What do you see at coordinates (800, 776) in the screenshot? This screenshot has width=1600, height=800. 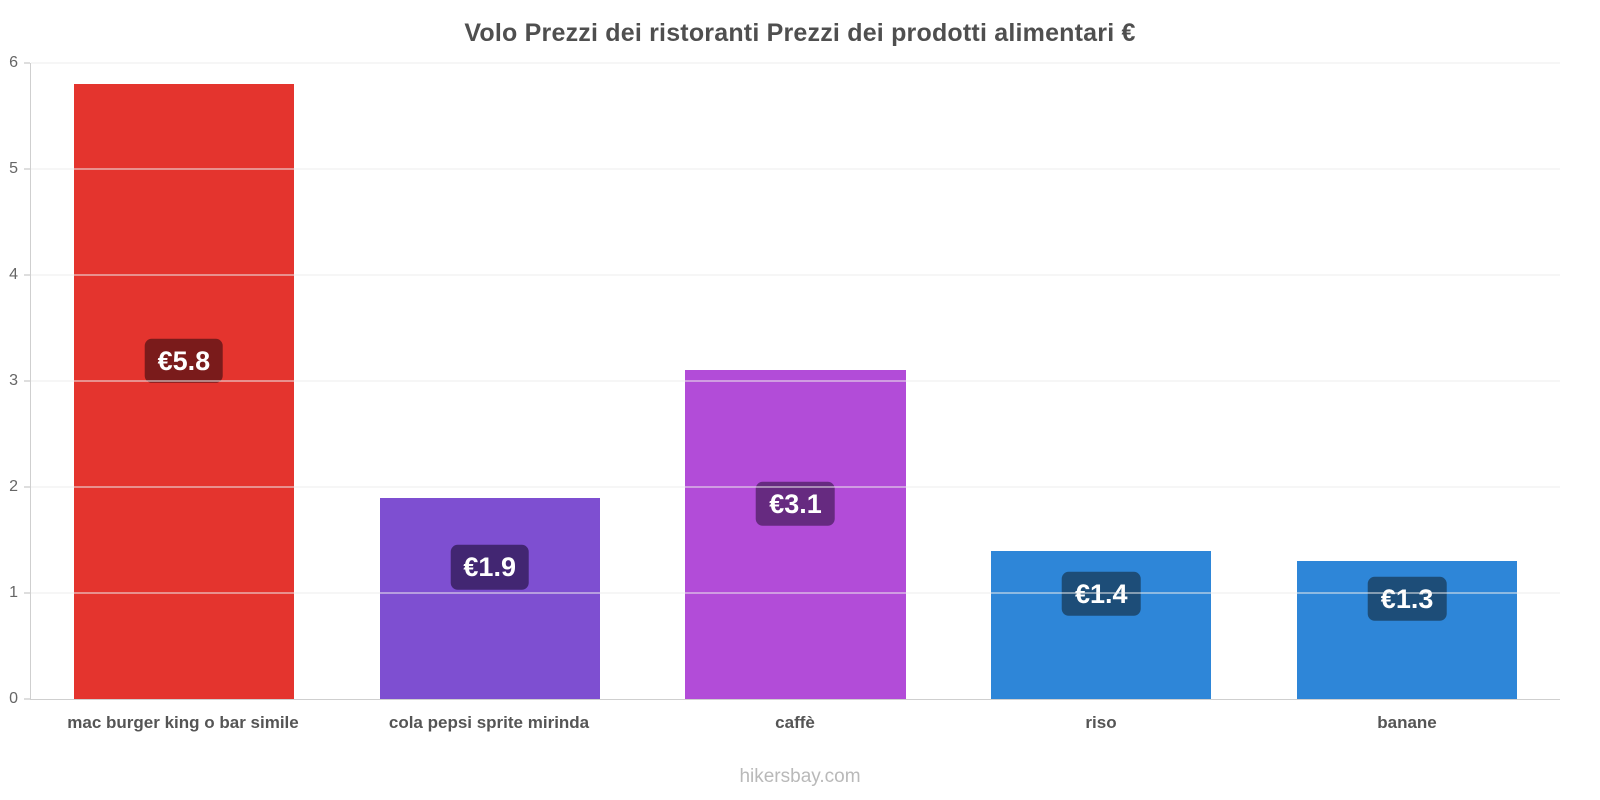 I see `watermark: hikersbay.com` at bounding box center [800, 776].